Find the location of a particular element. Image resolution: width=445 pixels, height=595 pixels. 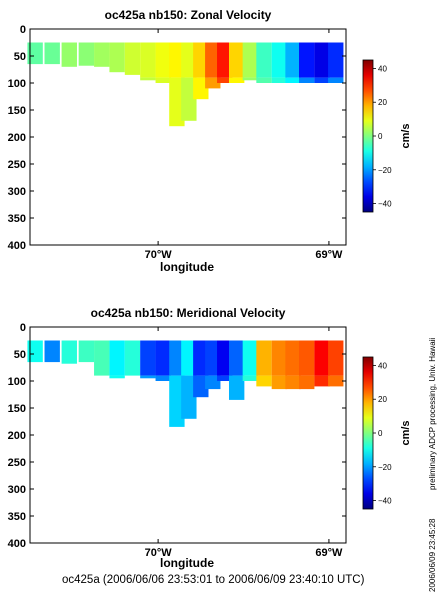

meridional-colorbar: 40 20 0 −20 −40 cm/s is located at coordinates (387, 433).